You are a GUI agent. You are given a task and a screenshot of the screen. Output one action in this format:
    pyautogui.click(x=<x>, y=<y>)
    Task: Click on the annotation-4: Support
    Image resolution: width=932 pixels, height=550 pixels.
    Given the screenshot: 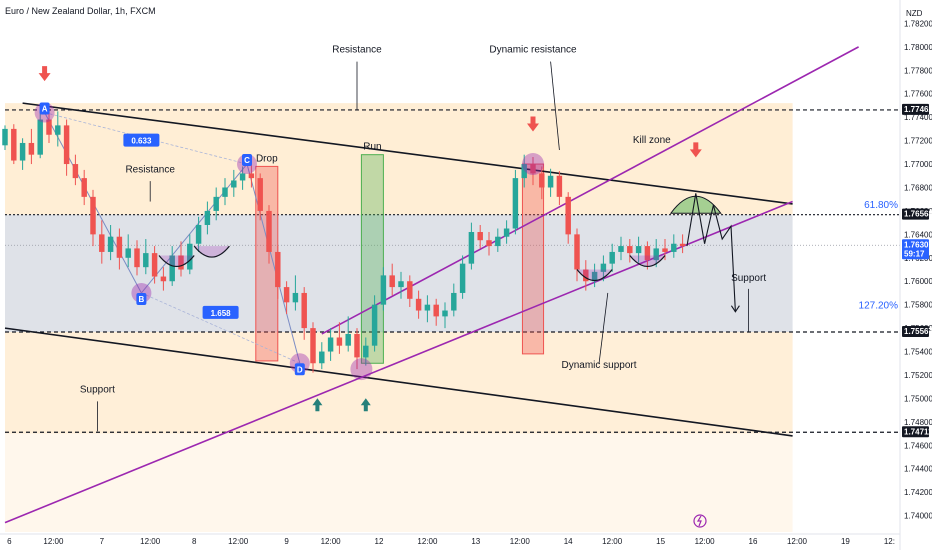 What is the action you would take?
    pyautogui.click(x=748, y=278)
    